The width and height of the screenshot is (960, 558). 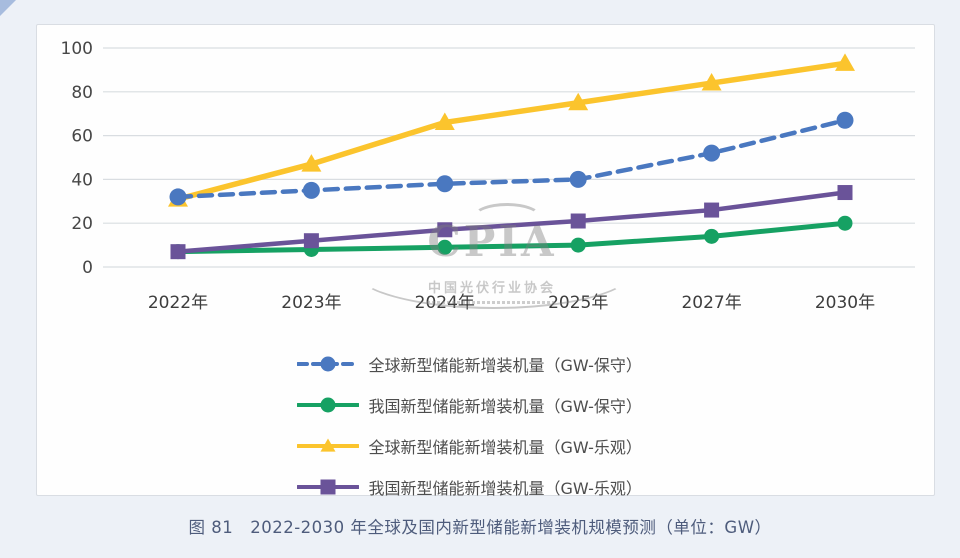 What do you see at coordinates (711, 303) in the screenshot?
I see `x-tick-label: 2027年` at bounding box center [711, 303].